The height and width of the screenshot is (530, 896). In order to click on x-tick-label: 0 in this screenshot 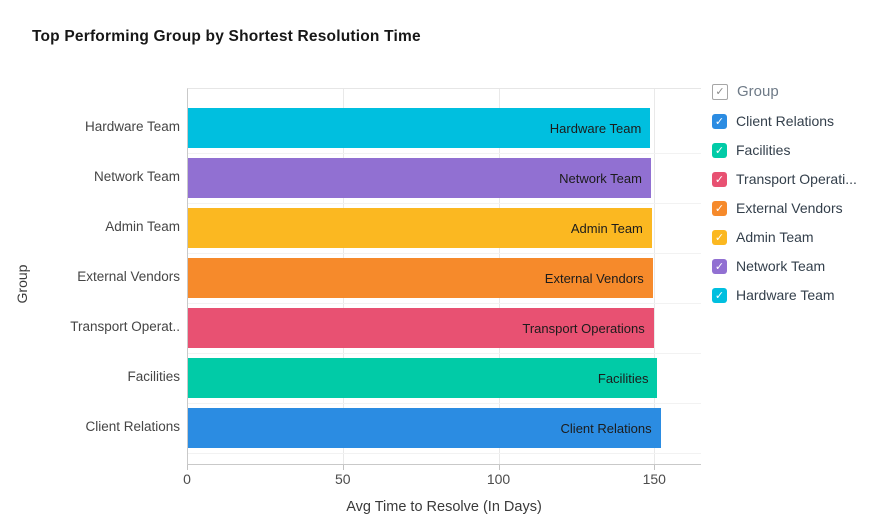, I will do `click(187, 479)`.